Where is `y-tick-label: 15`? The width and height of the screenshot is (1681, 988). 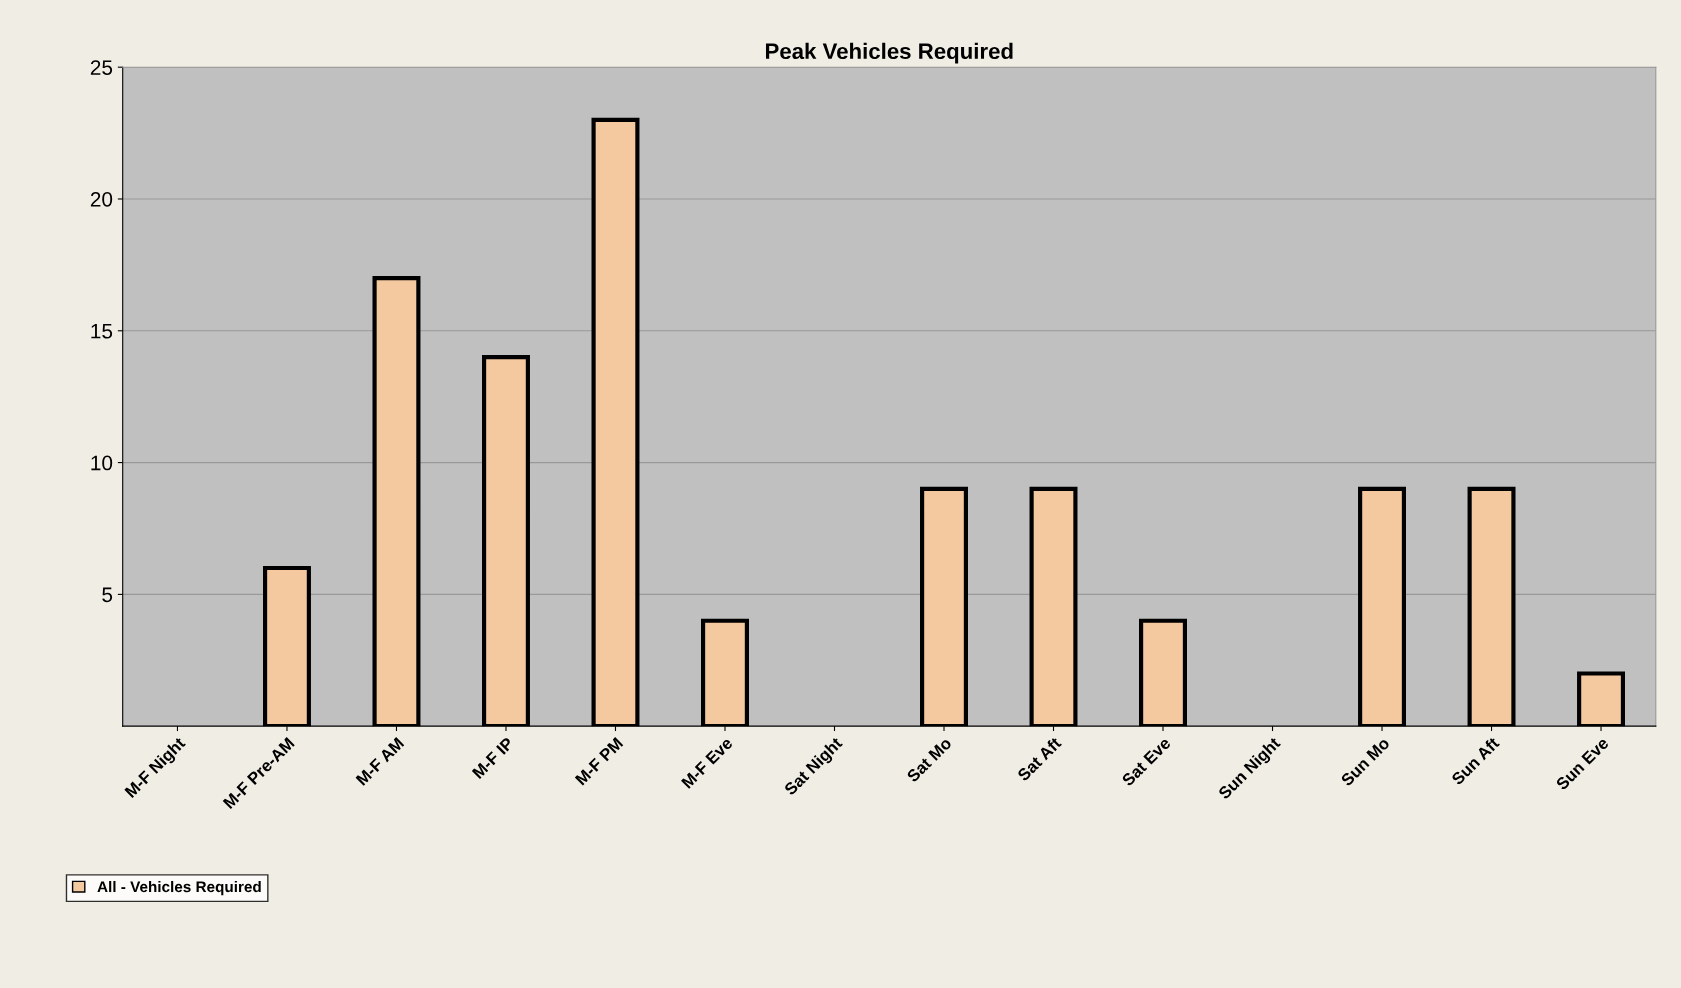
y-tick-label: 15 is located at coordinates (102, 331).